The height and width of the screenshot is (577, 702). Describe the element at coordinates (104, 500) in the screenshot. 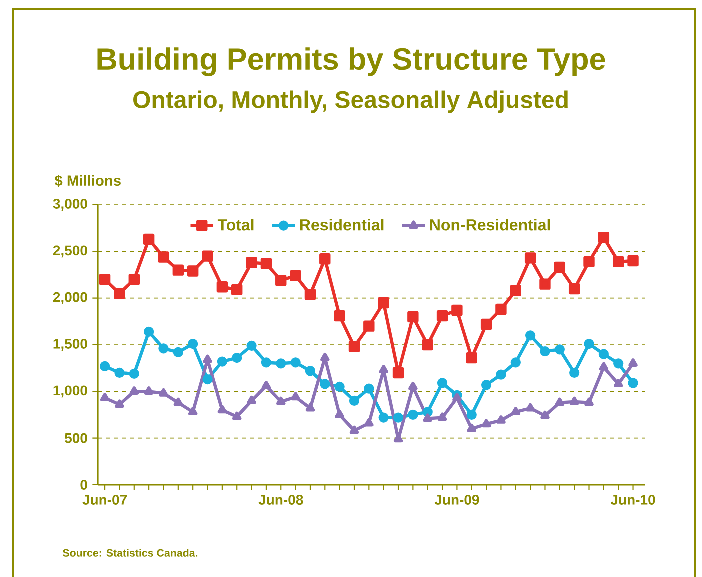

I see `x-tick-label: Jun-07` at that location.